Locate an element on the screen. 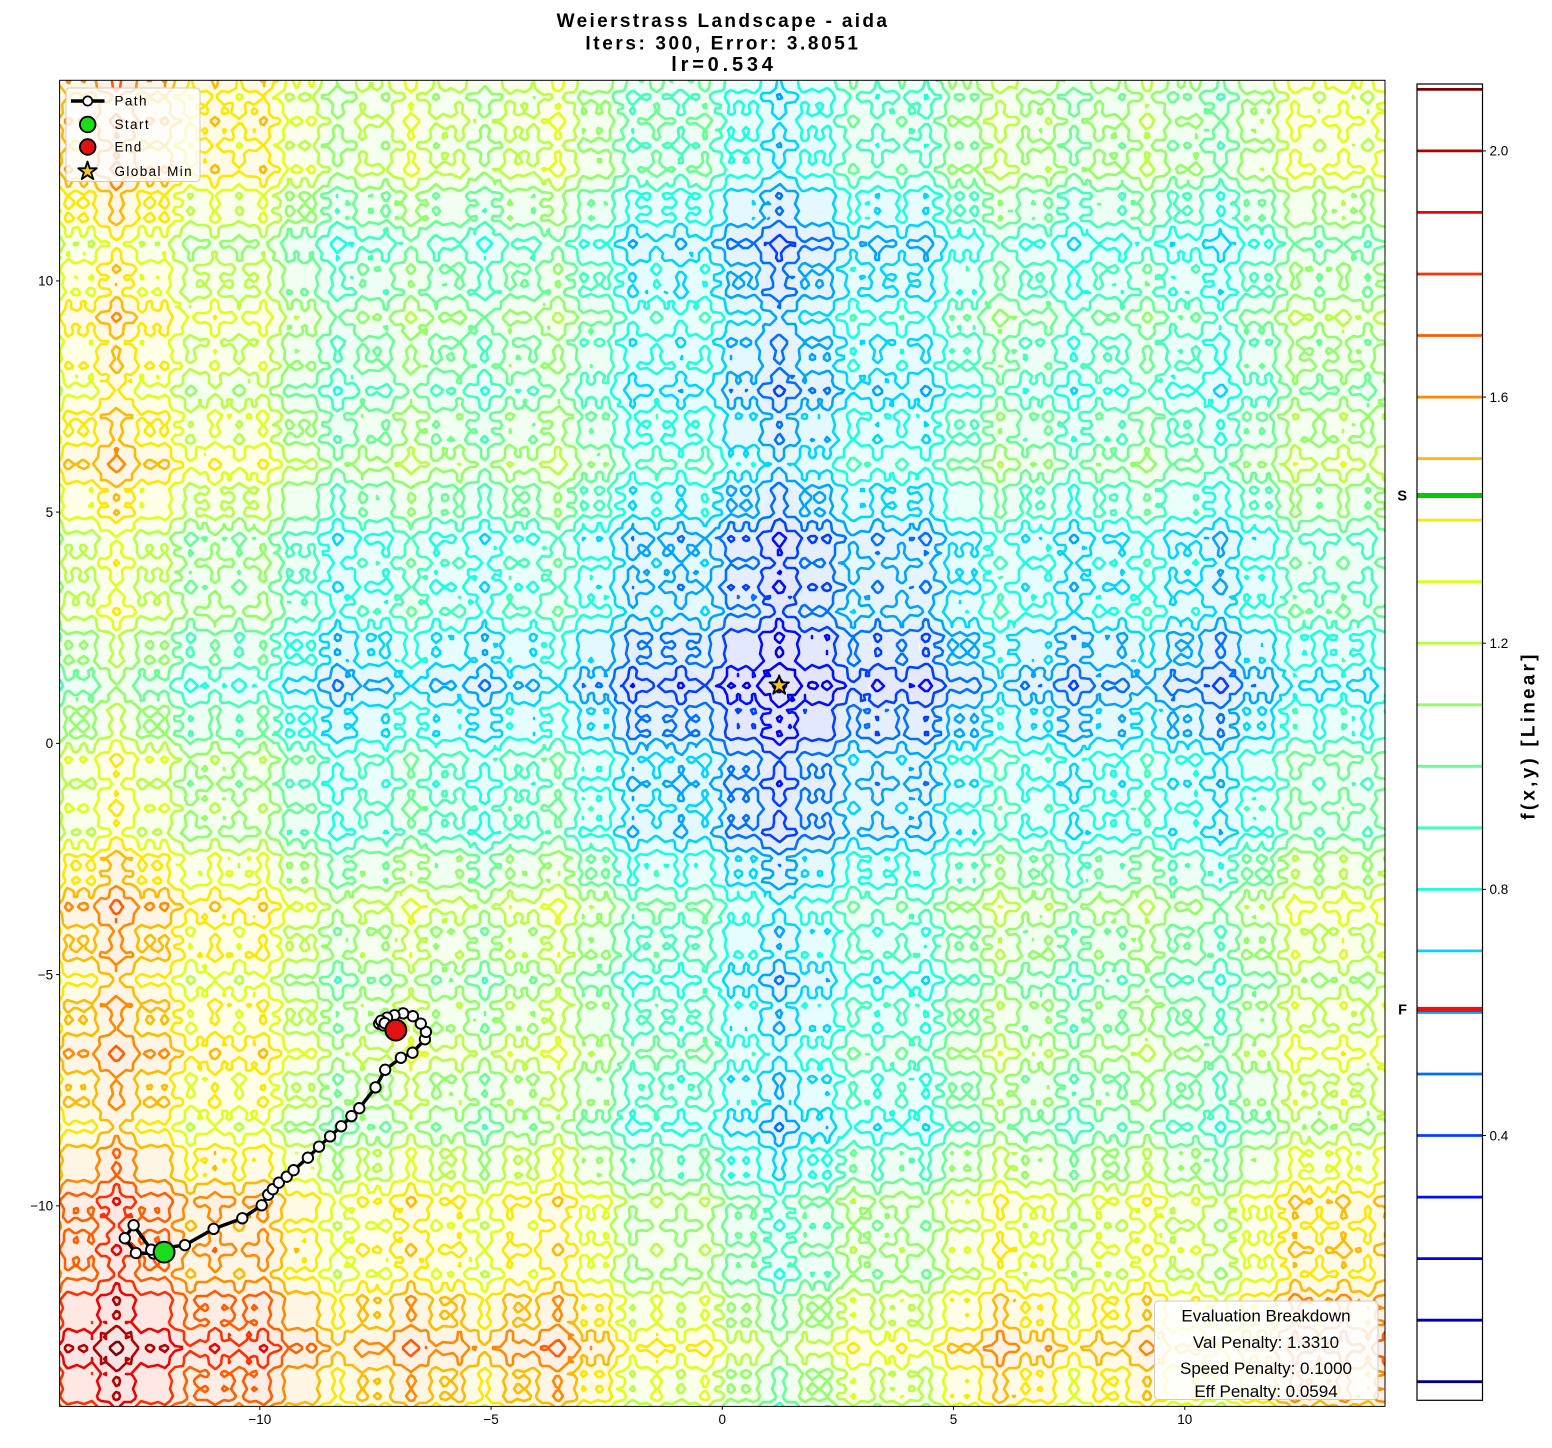 Image resolution: width=1552 pixels, height=1448 pixels. svg-text: Val Penalty: 1.3310 is located at coordinates (1266, 1342).